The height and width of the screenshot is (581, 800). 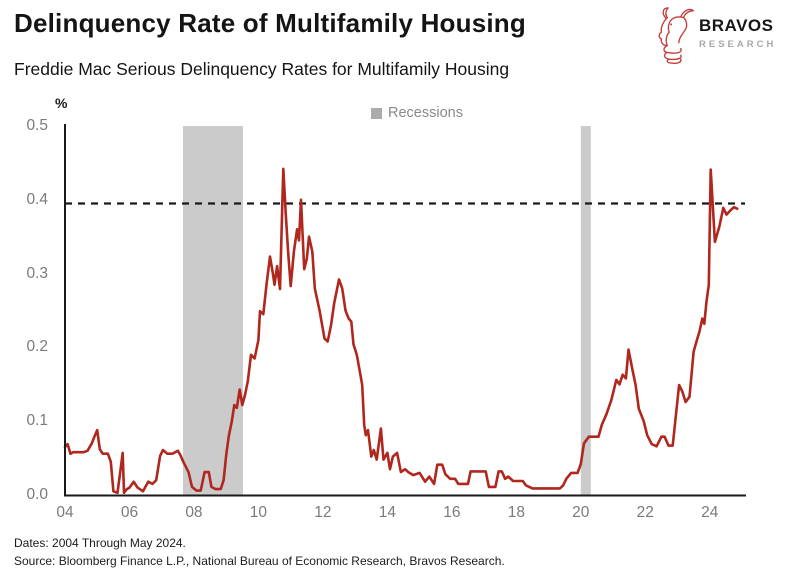 What do you see at coordinates (37, 494) in the screenshot?
I see `y-tick-label: 0.0` at bounding box center [37, 494].